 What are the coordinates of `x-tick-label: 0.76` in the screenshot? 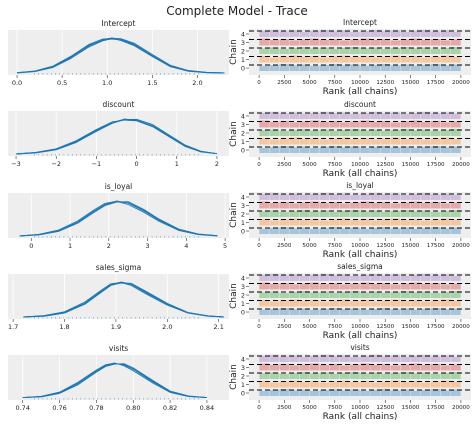 It's located at (59, 408).